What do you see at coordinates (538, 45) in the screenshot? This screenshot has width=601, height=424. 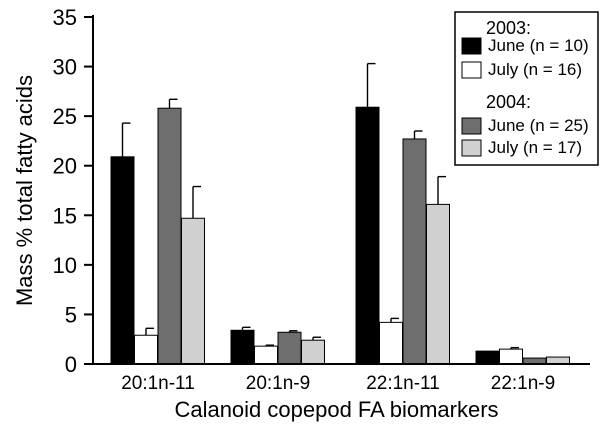 I see `legend-label: June (n = 10)` at bounding box center [538, 45].